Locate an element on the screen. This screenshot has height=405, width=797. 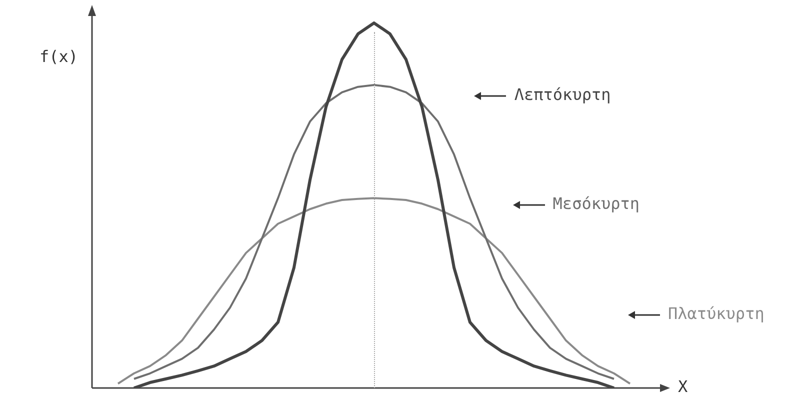
y-axis-title: f(x) is located at coordinates (58, 56).